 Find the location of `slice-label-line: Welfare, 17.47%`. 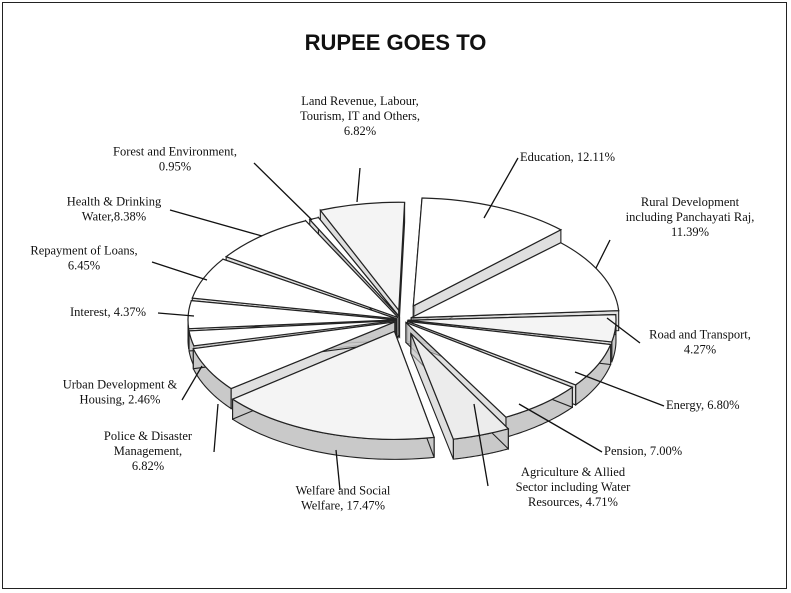

slice-label-line: Welfare, 17.47% is located at coordinates (343, 506).